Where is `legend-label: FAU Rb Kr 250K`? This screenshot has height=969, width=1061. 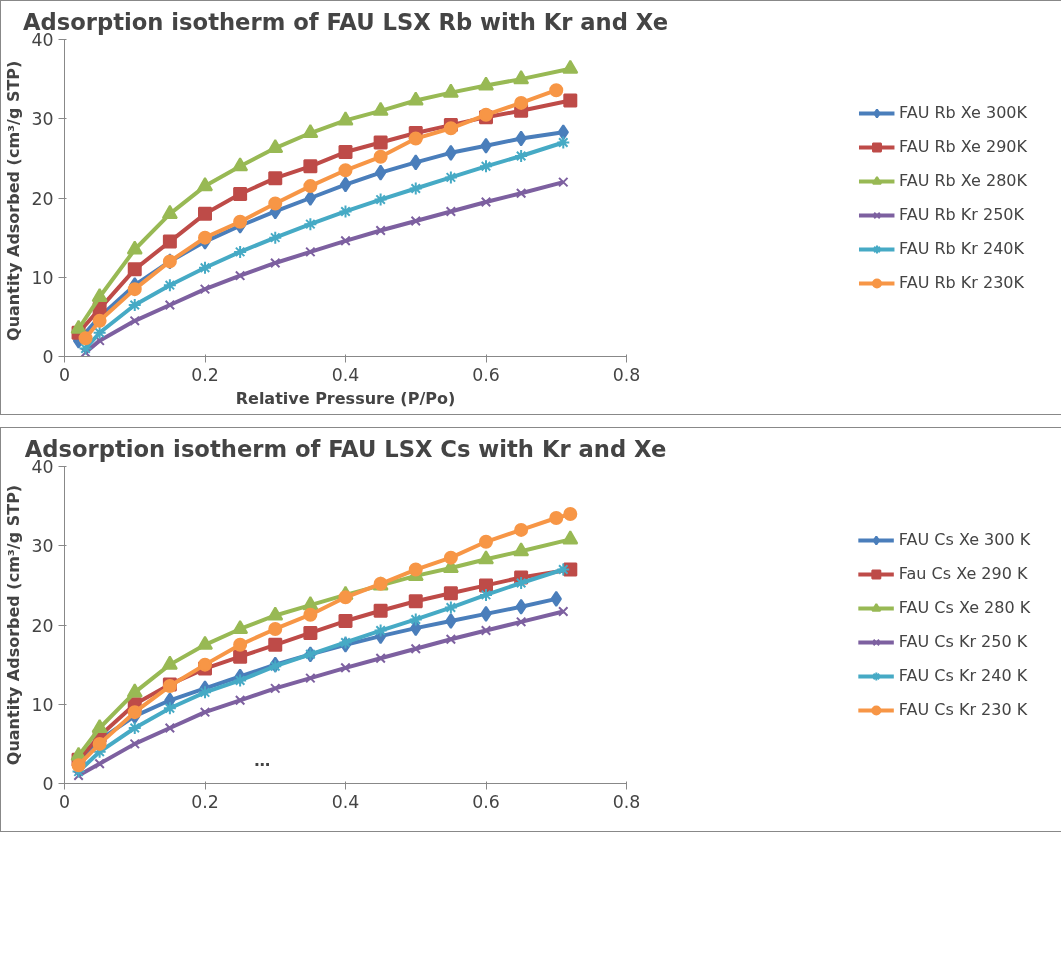
legend-label: FAU Rb Kr 250K is located at coordinates (961, 214).